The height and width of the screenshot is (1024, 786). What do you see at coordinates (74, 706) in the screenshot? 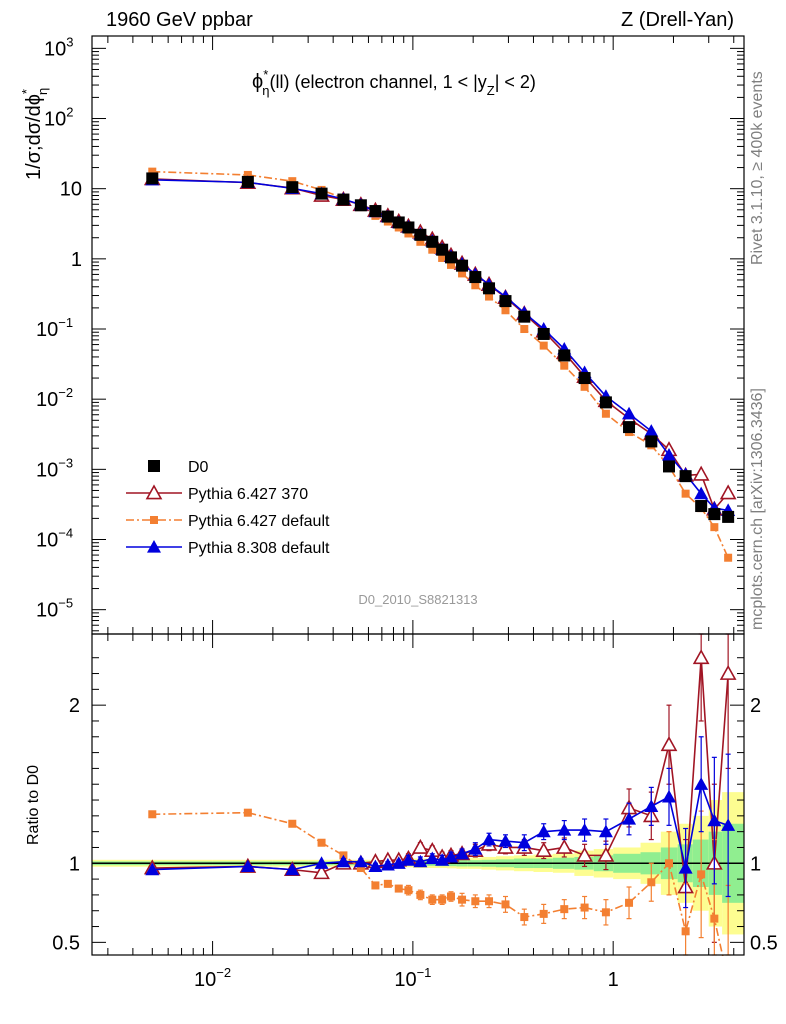
I see `ratio-y-tick-label: 2` at bounding box center [74, 706].